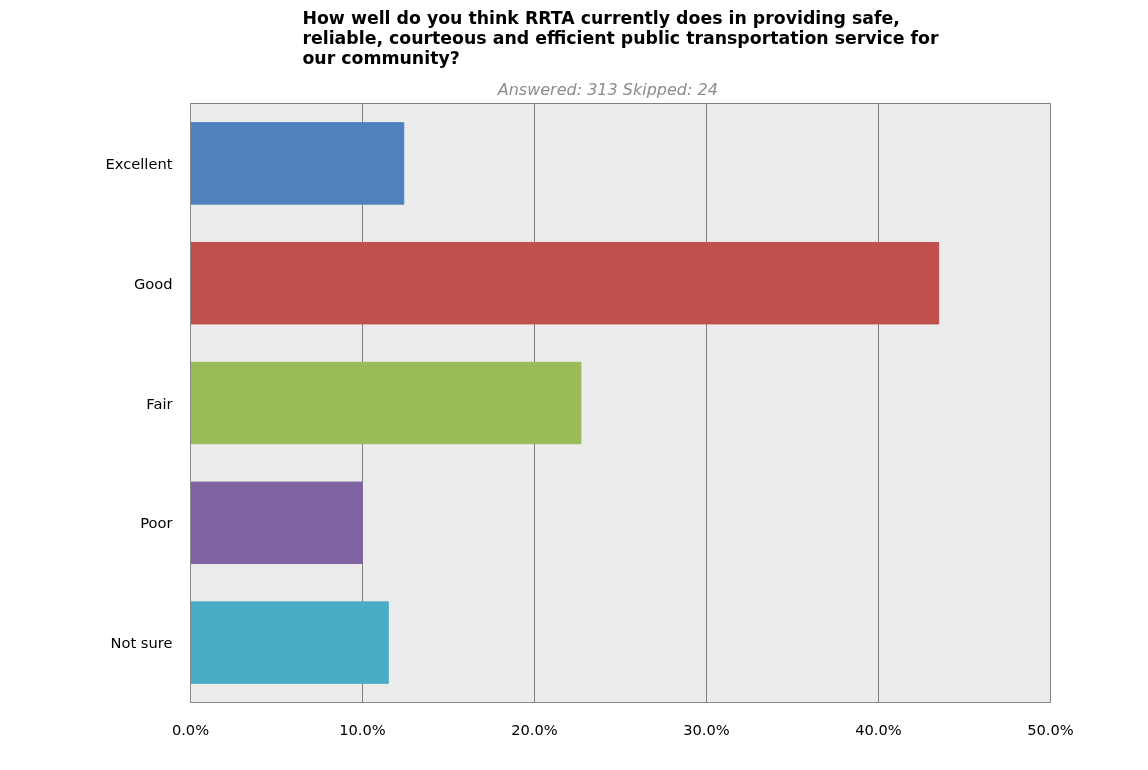  I want to click on x-tick-label: 0.0%, so click(190, 729).